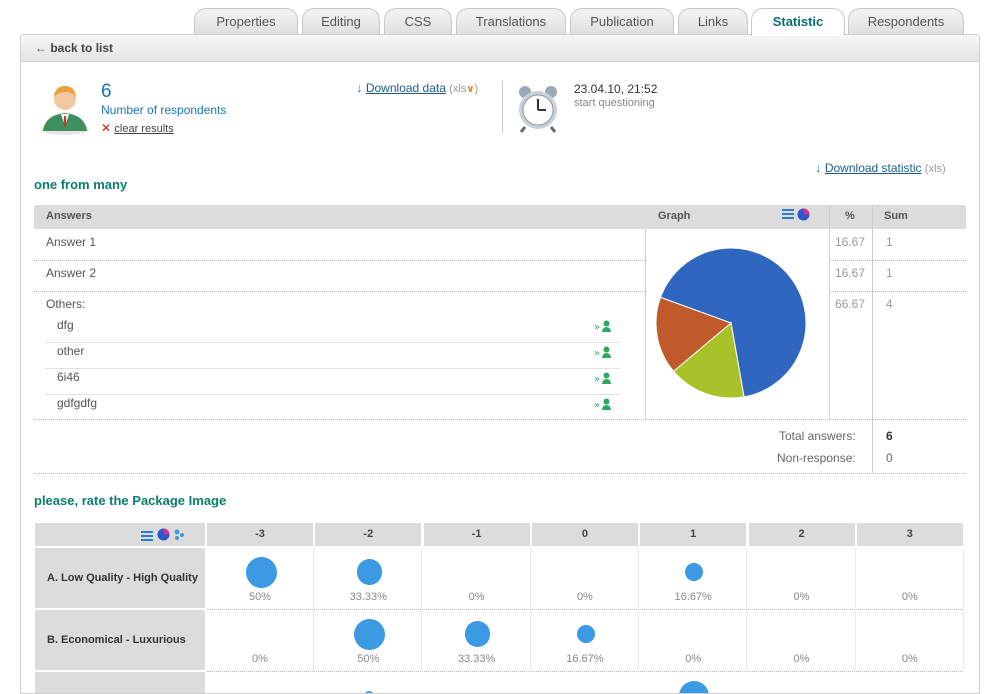  I want to click on other-answer-label: dfg, so click(65, 325).